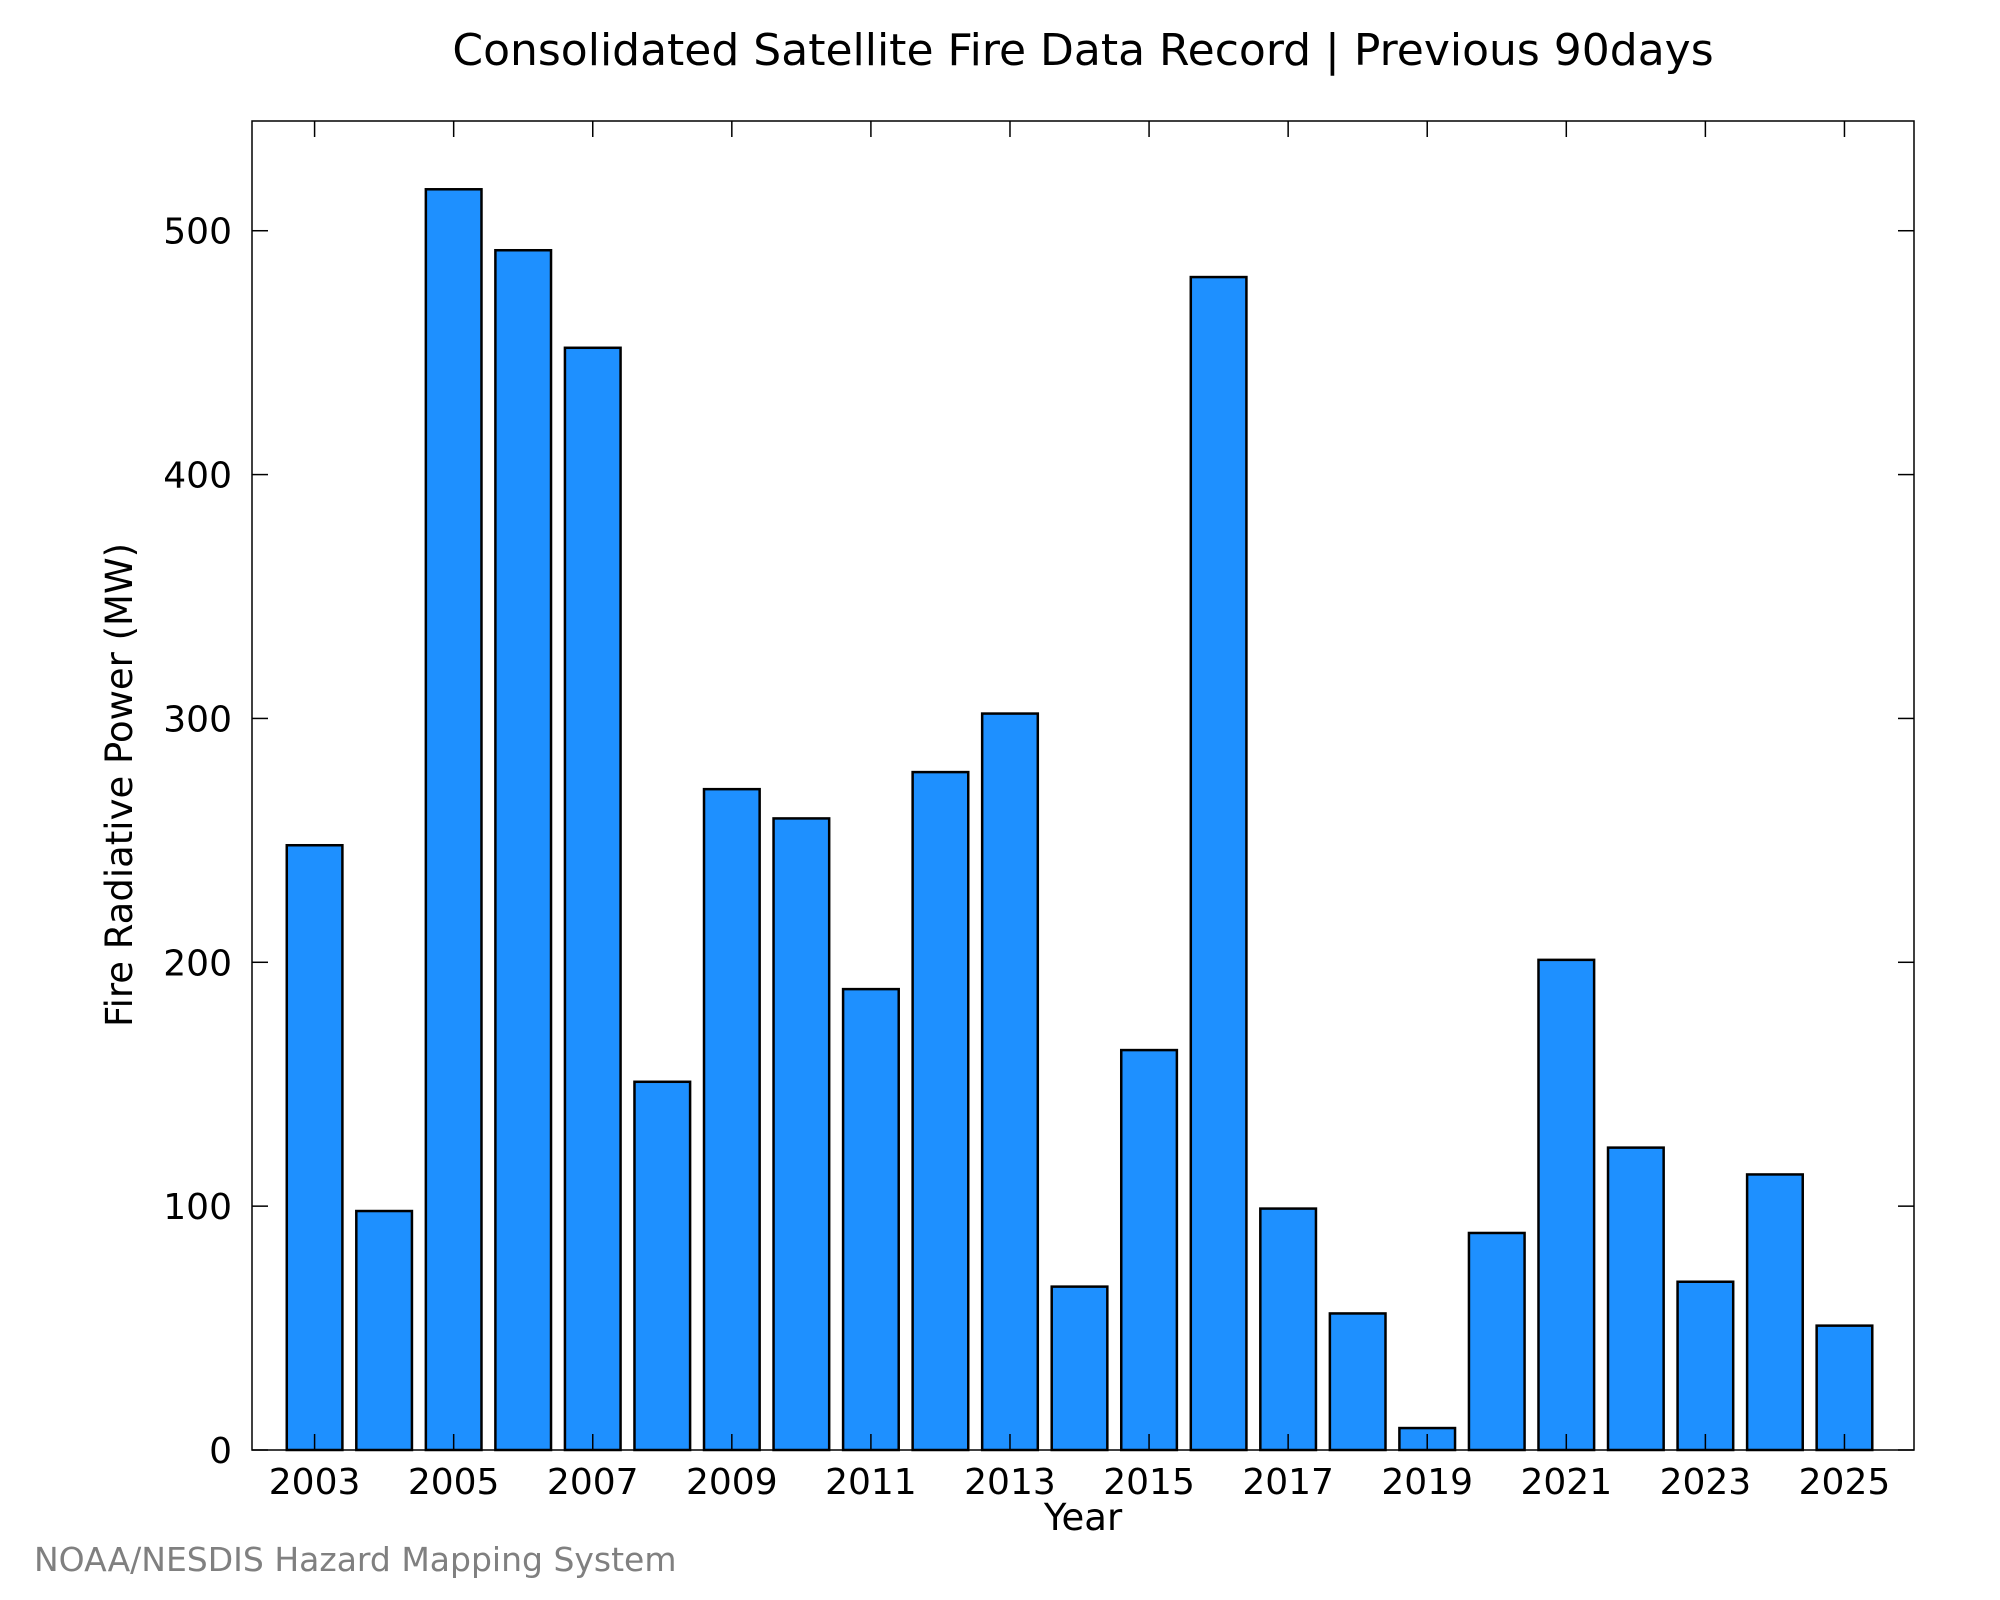 The height and width of the screenshot is (1600, 2000). What do you see at coordinates (220, 1451) in the screenshot?
I see `y-tick-label-0: 0` at bounding box center [220, 1451].